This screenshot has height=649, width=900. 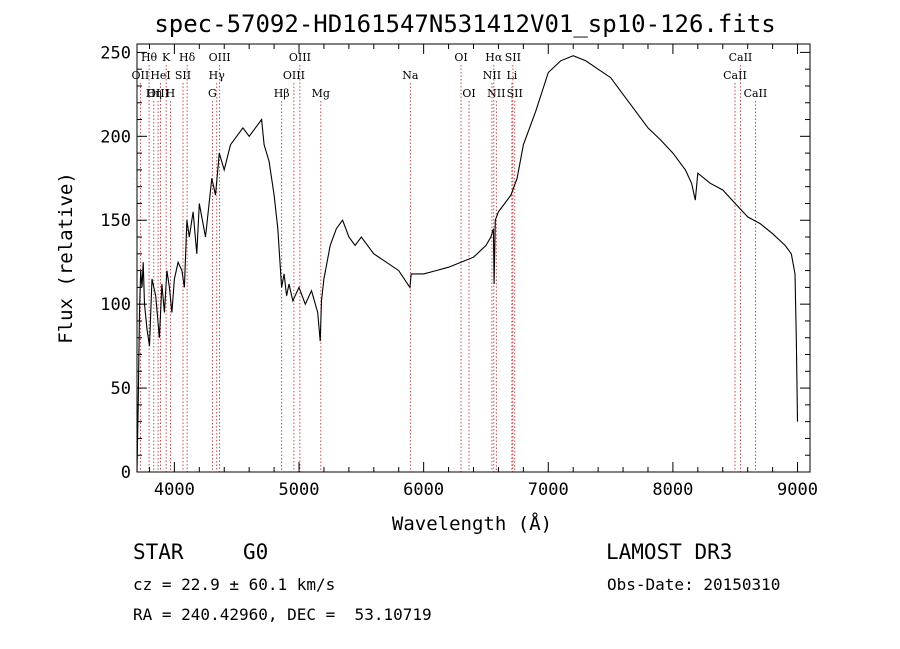 I want to click on marker-label-3: K, so click(x=166, y=57).